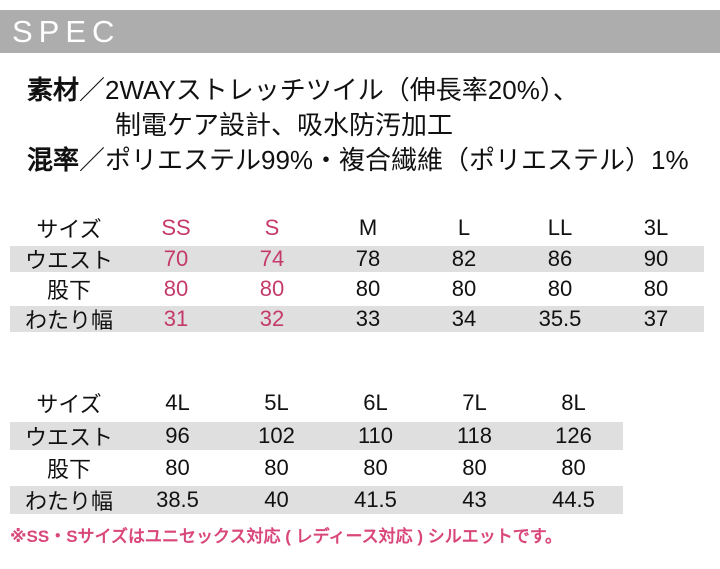 Image resolution: width=720 pixels, height=569 pixels. I want to click on thigh-6l: 41.5, so click(375, 499).